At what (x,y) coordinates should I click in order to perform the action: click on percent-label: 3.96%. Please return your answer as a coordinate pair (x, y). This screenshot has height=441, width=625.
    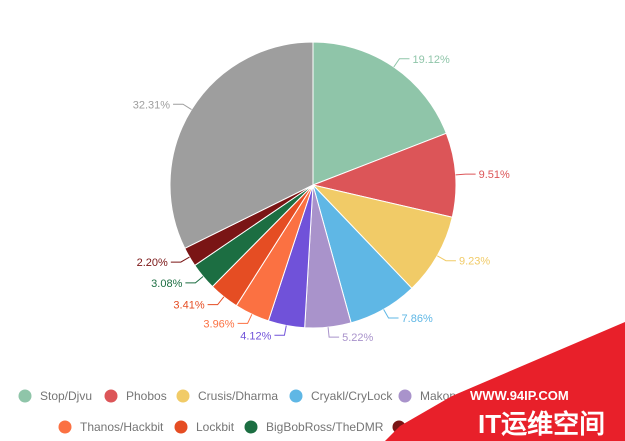
    Looking at the image, I should click on (218, 324).